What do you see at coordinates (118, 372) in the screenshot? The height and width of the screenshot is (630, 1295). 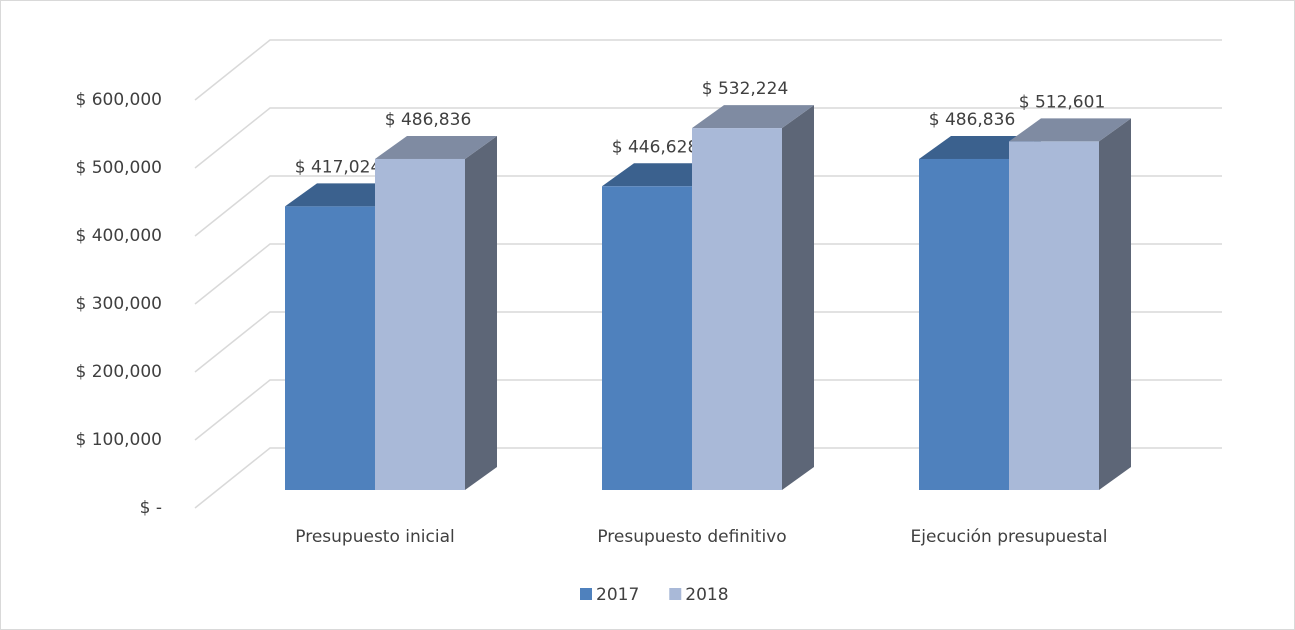 I see `y-tick-label: $ 200,000` at bounding box center [118, 372].